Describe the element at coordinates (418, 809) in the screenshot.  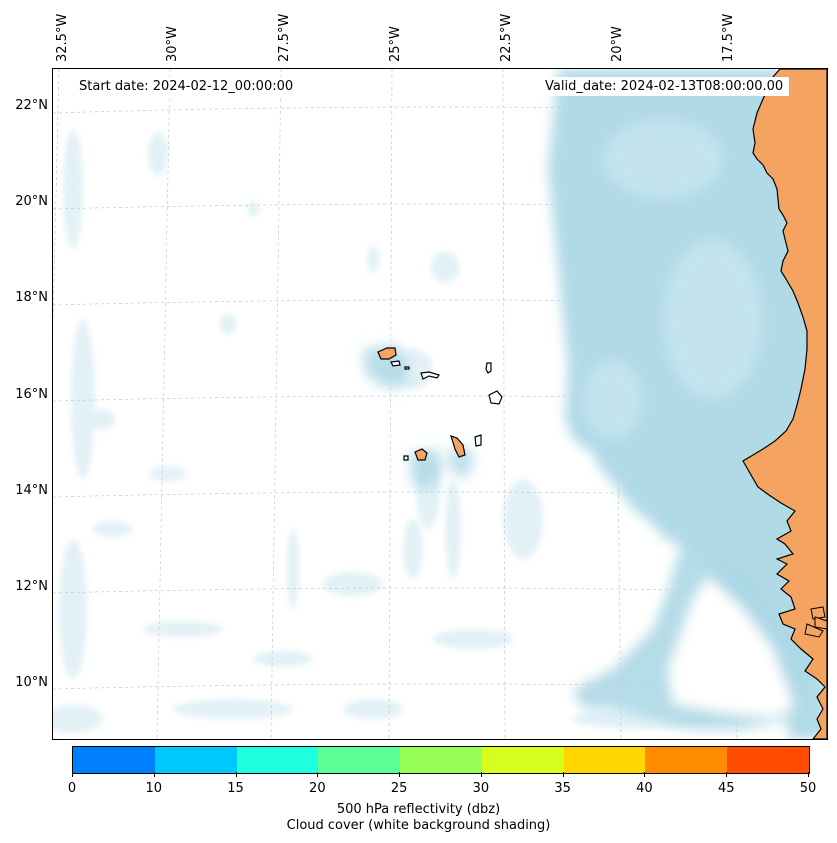
I see `colorbar-label: 500 hPa reflectivity (dbz)` at that location.